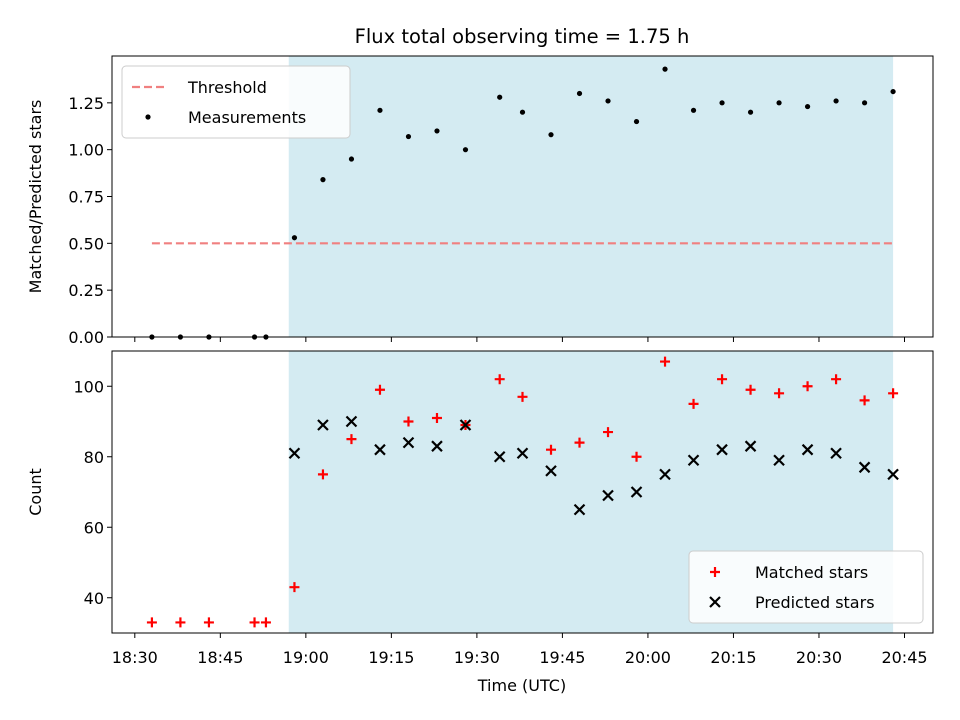 The height and width of the screenshot is (720, 960). Describe the element at coordinates (94, 457) in the screenshot. I see `y-tick-label: 80` at that location.